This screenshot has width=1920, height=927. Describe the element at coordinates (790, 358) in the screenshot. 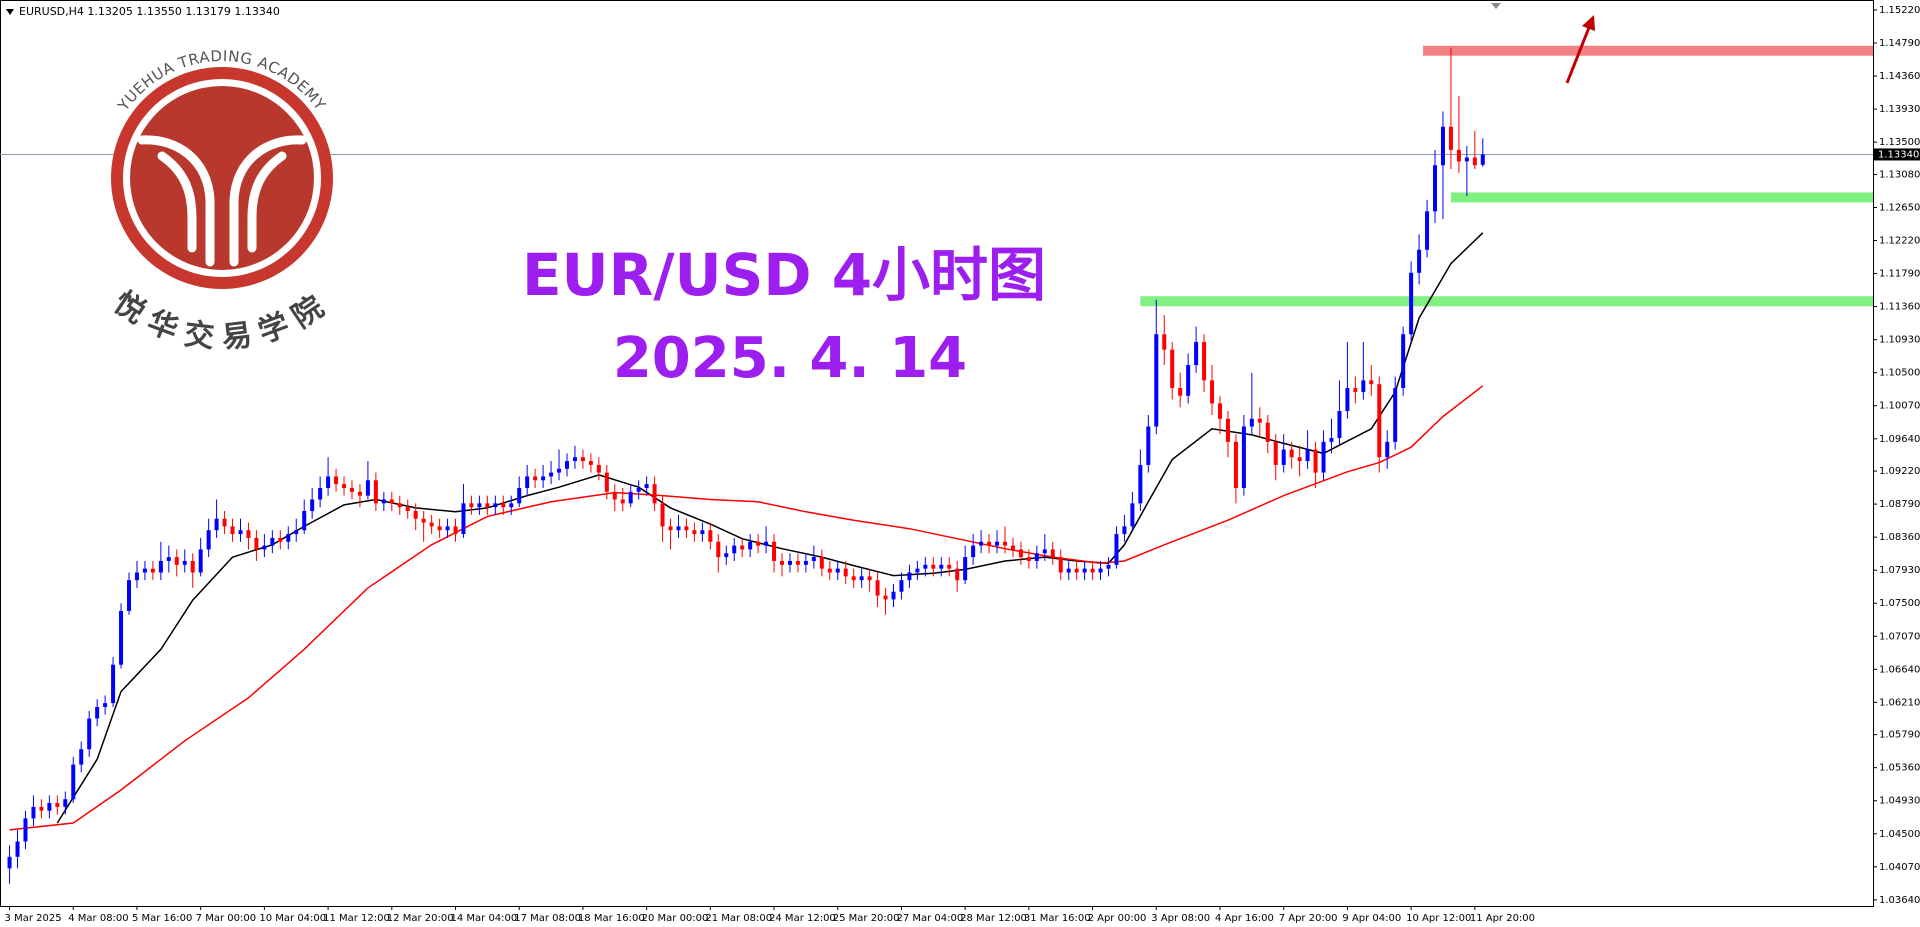

I see `chart-subtitle: 2025. 4. 14` at that location.